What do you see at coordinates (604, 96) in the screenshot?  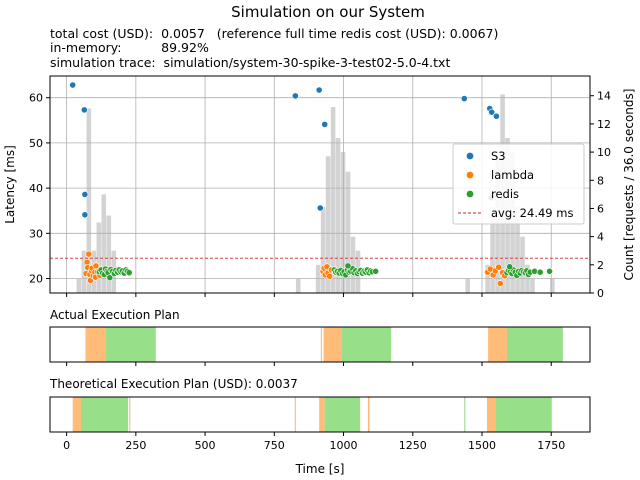 I see `y2-tick-label: 14` at bounding box center [604, 96].